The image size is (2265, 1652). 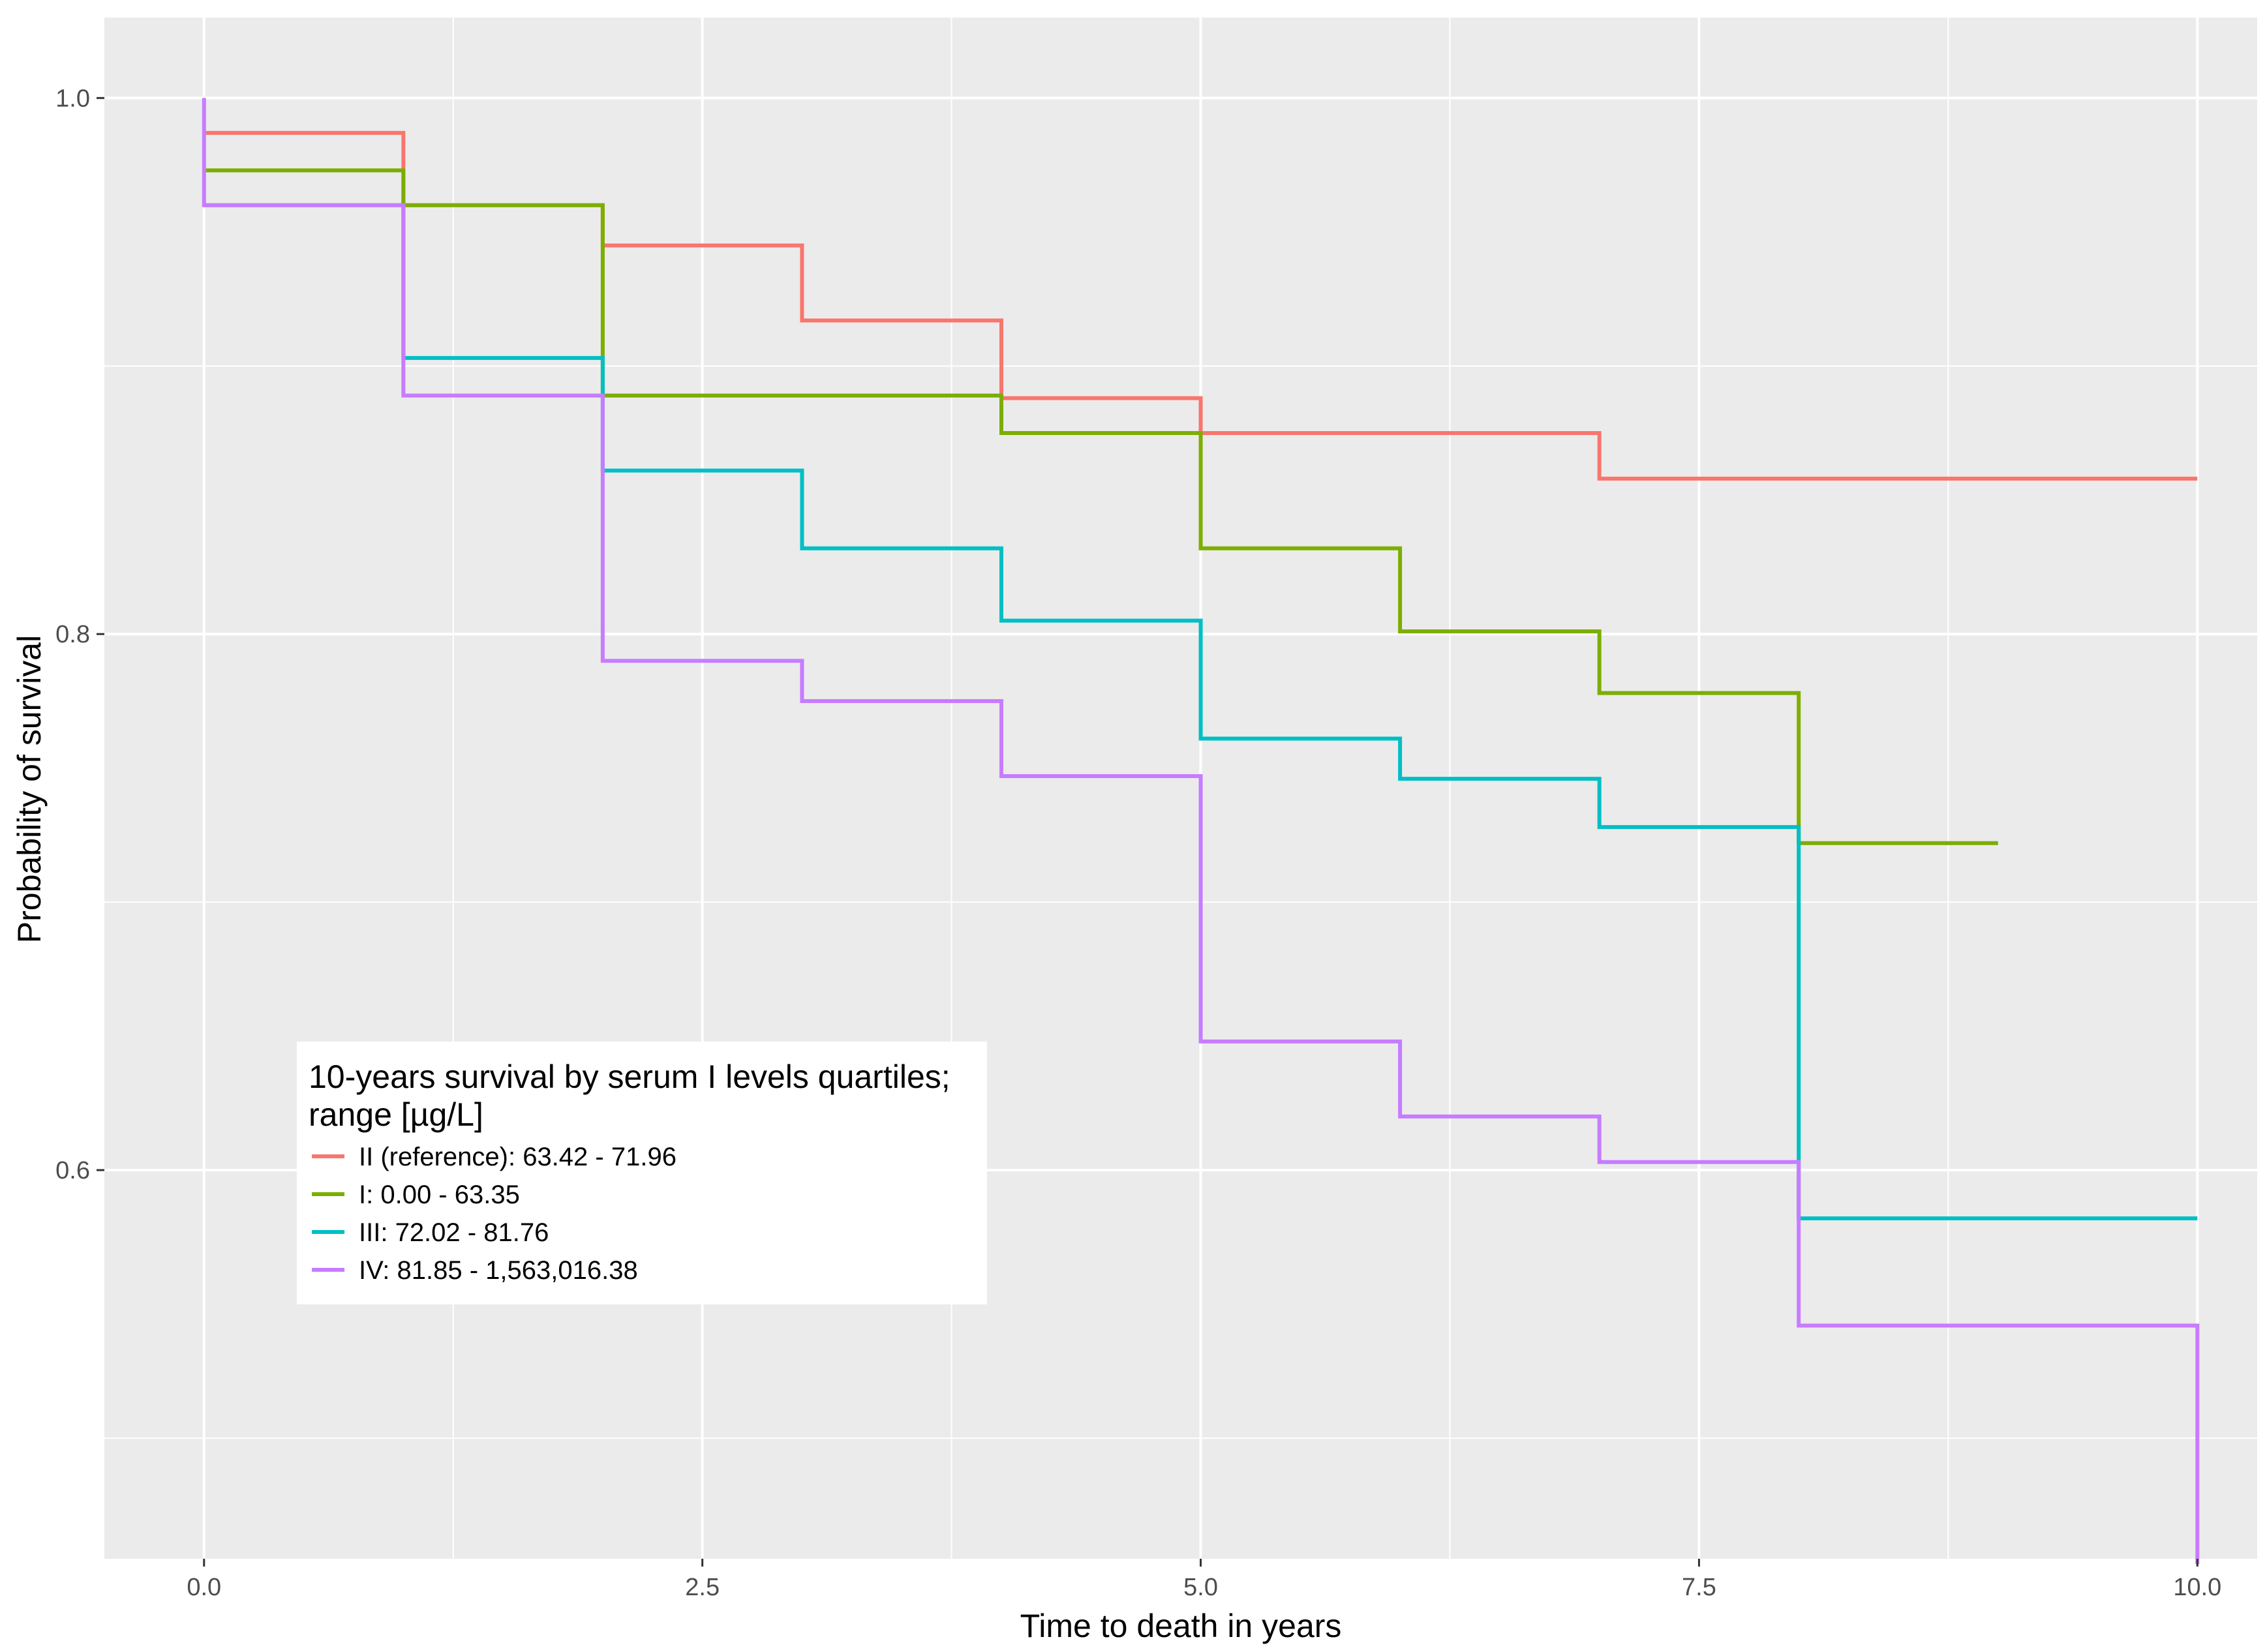 What do you see at coordinates (396, 1115) in the screenshot?
I see `legend-title-line2: range [µg/L]` at bounding box center [396, 1115].